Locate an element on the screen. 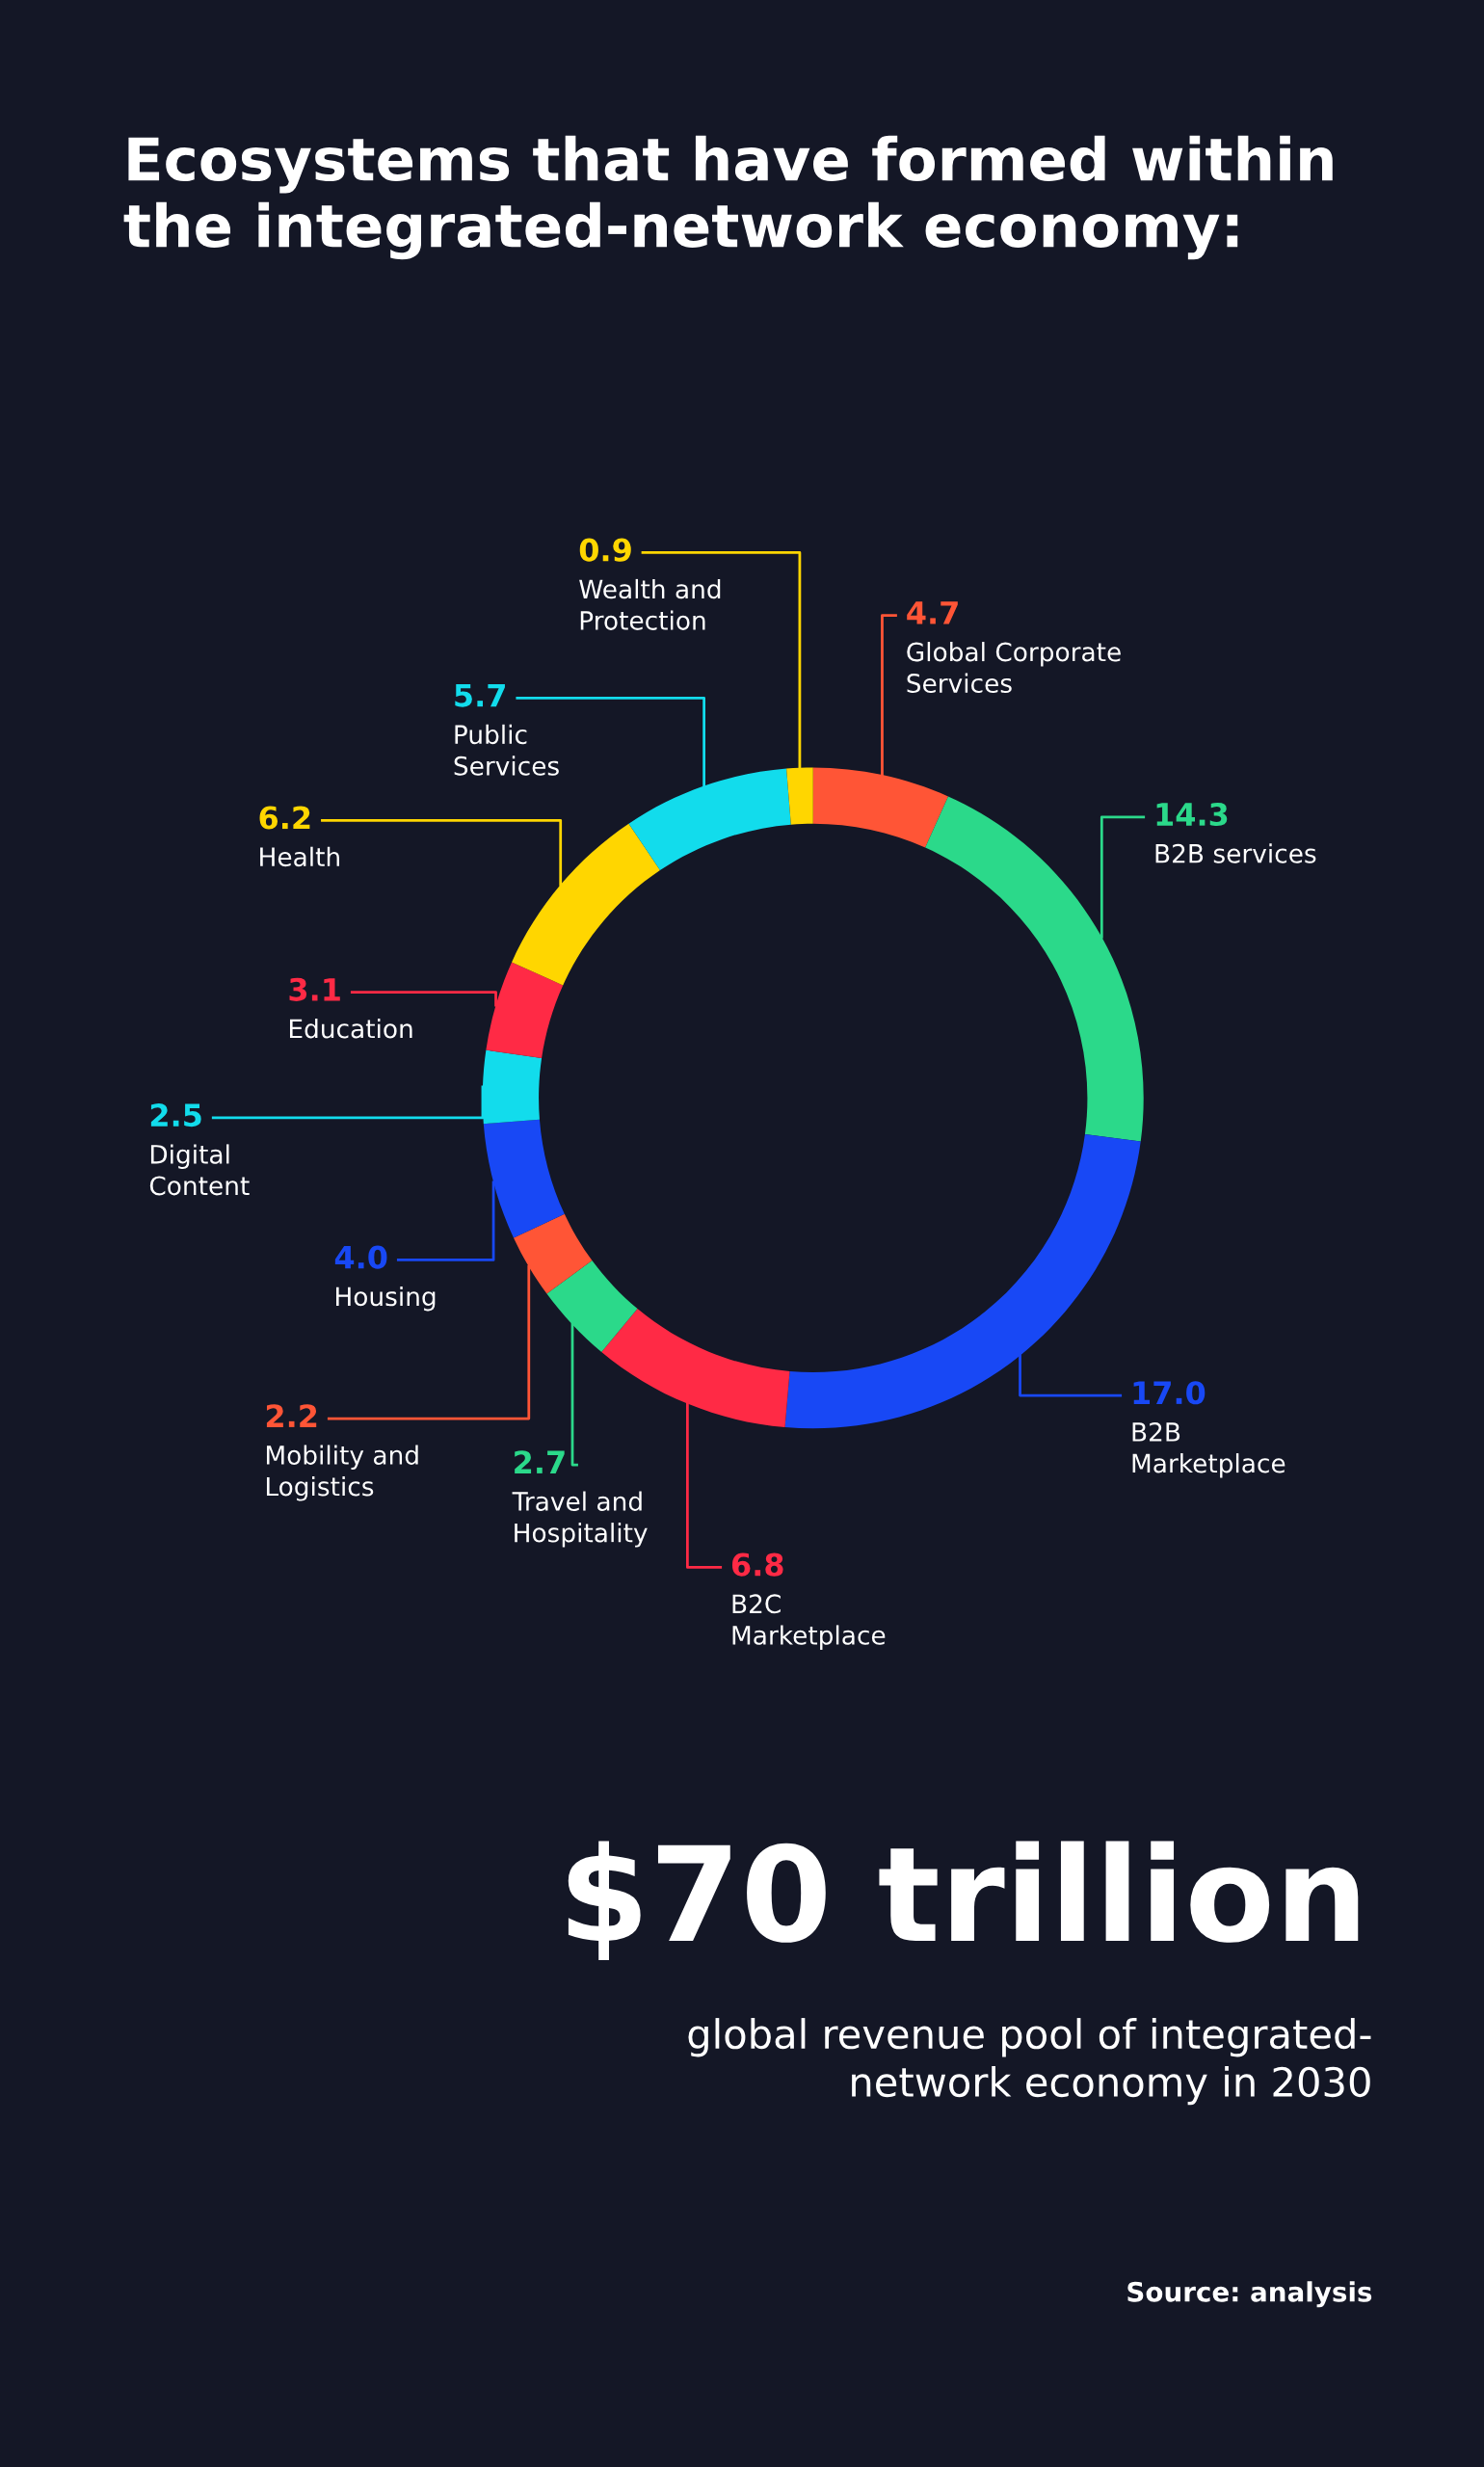  slice-label: Health is located at coordinates (299, 856).